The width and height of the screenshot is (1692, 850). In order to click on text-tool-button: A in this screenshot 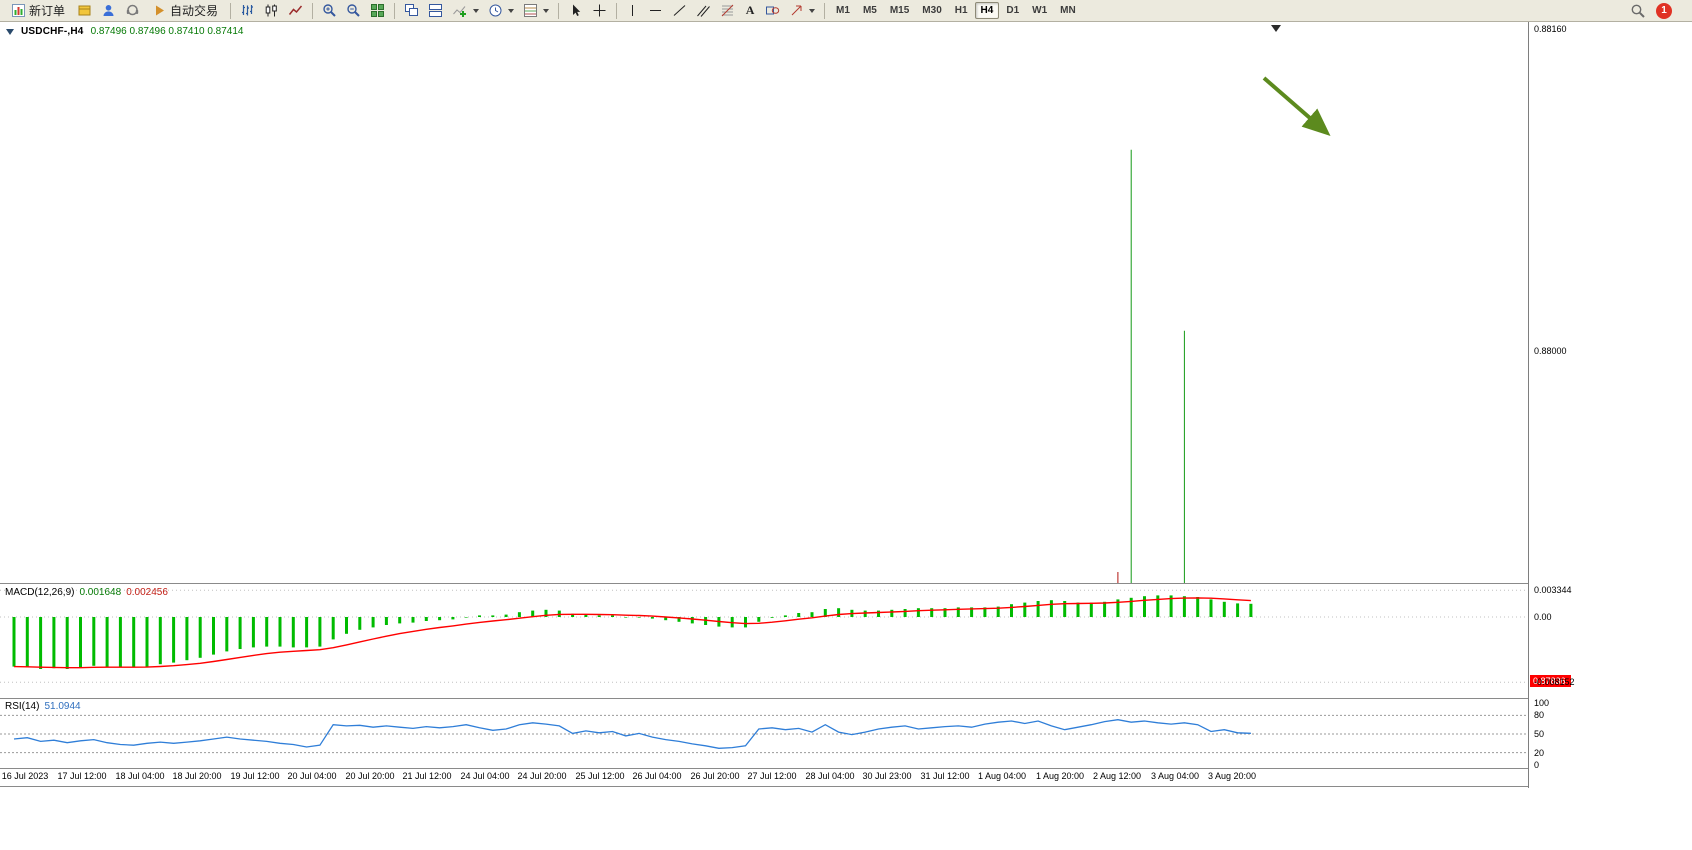, I will do `click(750, 10)`.